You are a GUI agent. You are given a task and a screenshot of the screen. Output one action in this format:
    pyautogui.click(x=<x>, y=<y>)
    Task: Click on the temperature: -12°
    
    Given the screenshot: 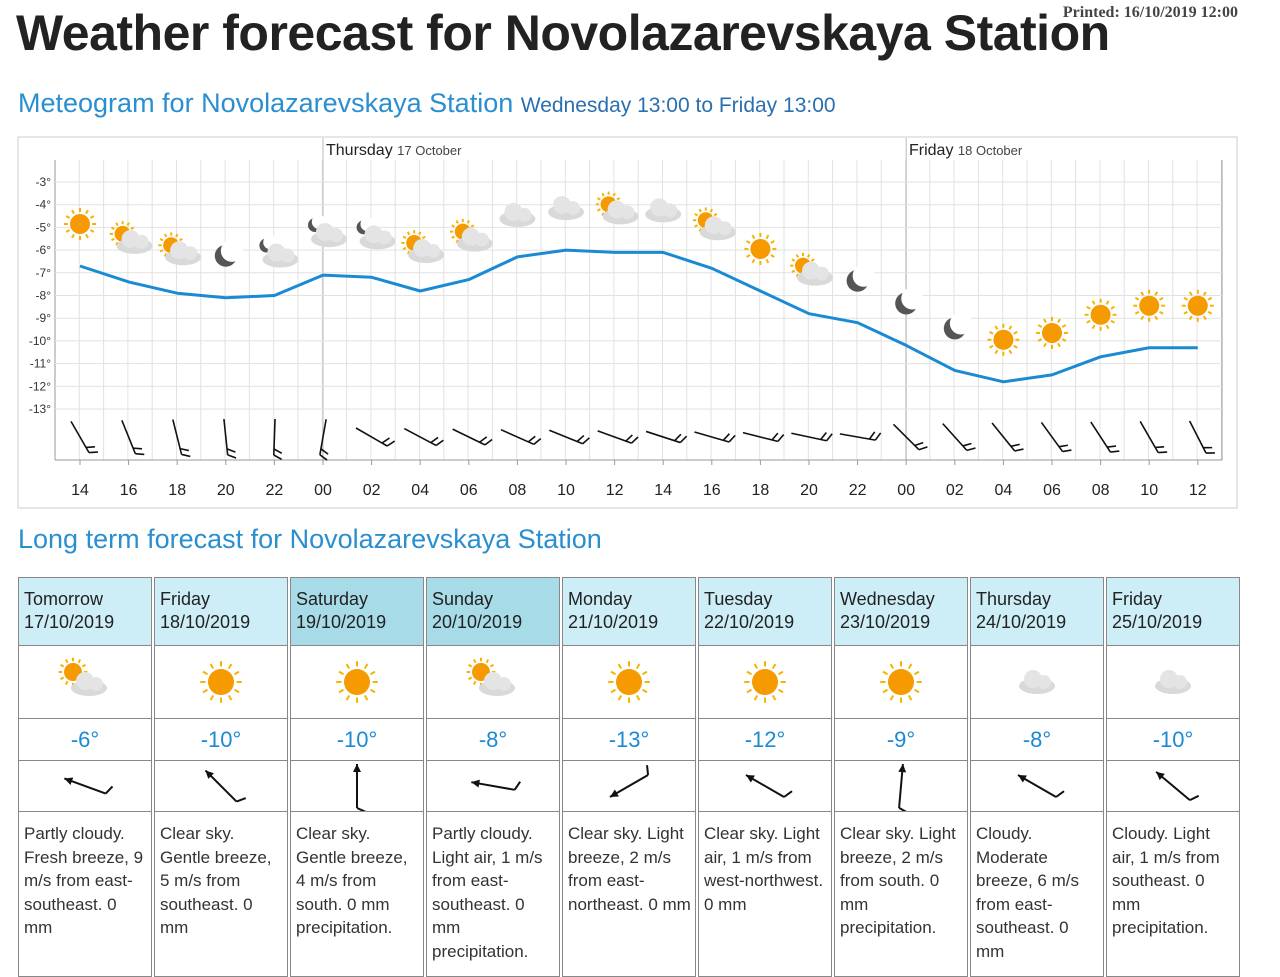 What is the action you would take?
    pyautogui.click(x=765, y=740)
    